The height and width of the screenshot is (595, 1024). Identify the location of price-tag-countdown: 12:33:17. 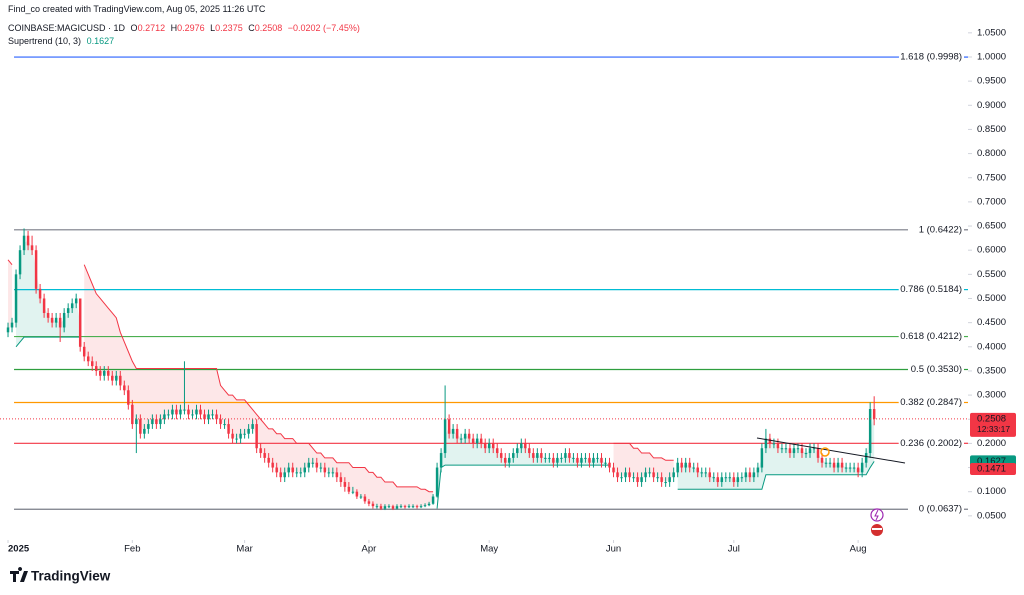
(993, 429).